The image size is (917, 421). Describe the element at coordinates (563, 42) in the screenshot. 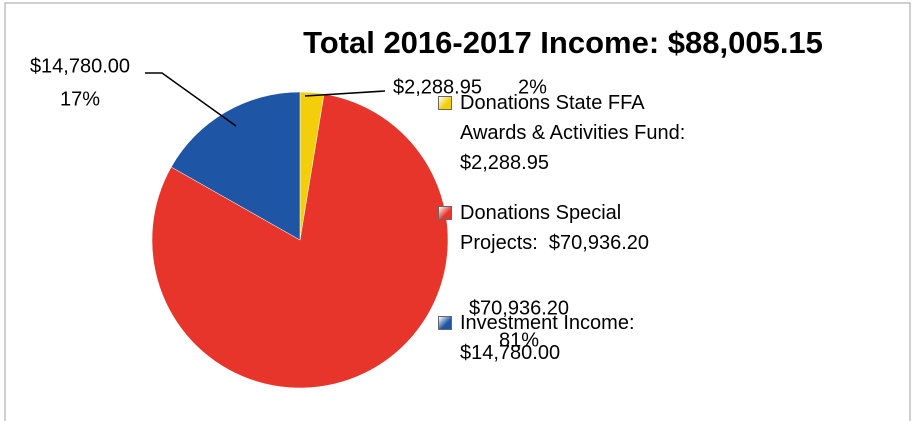

I see `chart-title: Total 2016-2017 Income: $88,005.15` at that location.